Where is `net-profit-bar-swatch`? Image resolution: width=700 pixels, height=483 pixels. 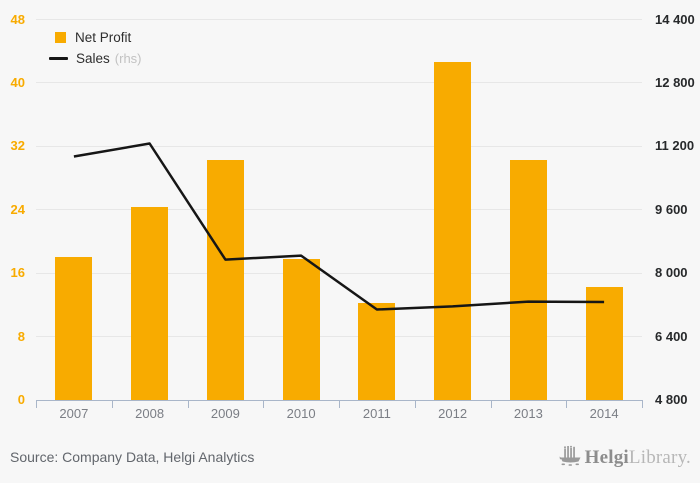
net-profit-bar-swatch is located at coordinates (60, 37).